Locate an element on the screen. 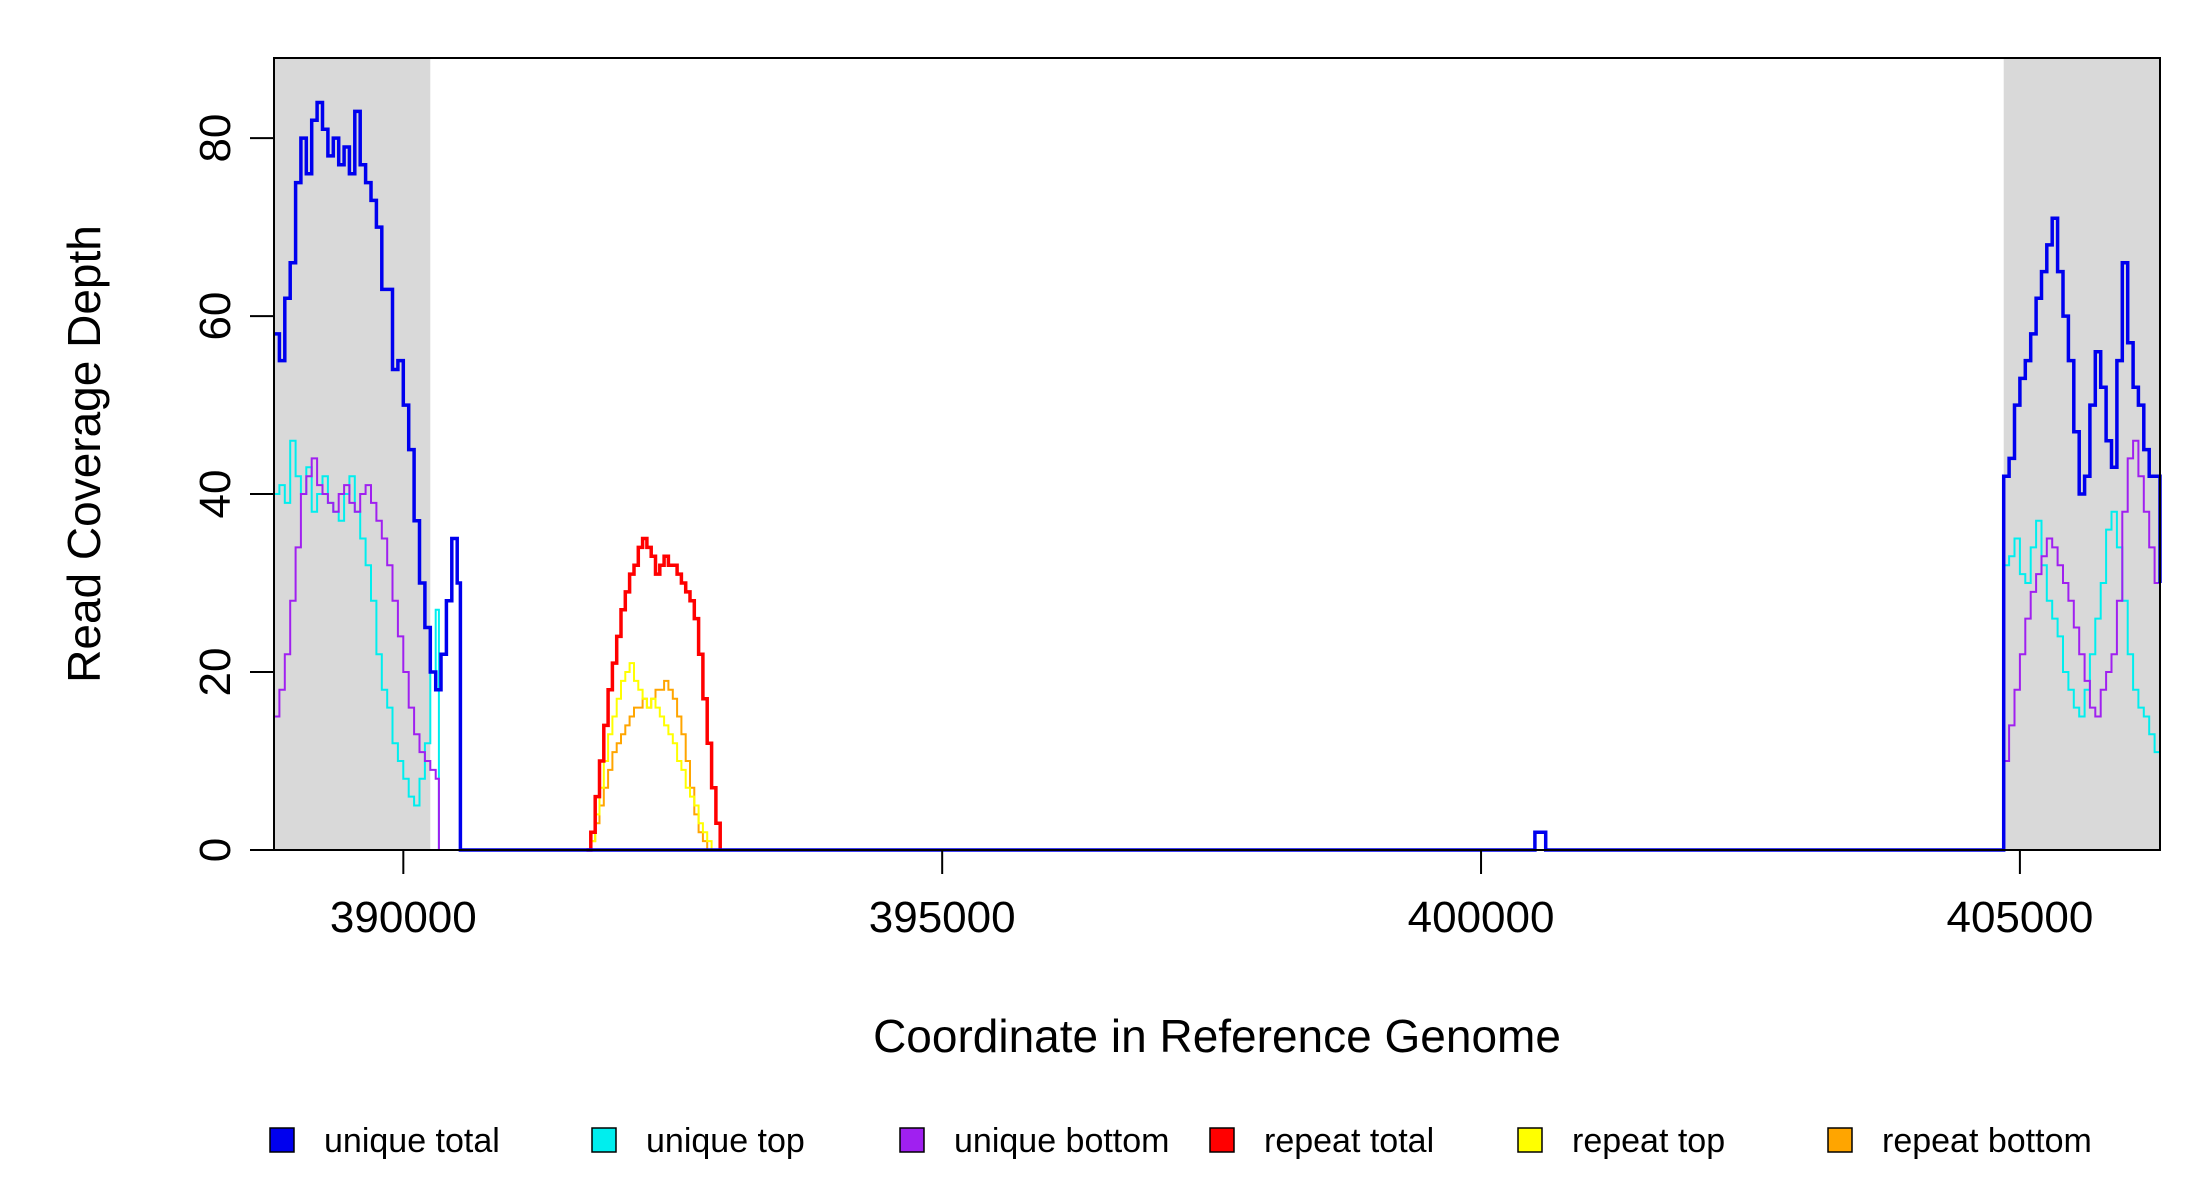 This screenshot has height=1200, width=2200. y-axis-title: Read Coverage Depth is located at coordinates (84, 454).